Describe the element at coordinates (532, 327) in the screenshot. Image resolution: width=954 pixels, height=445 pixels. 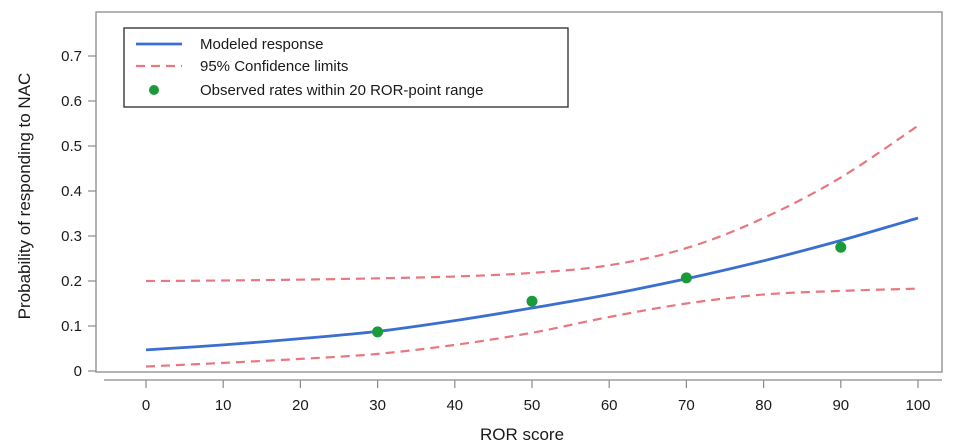
I see `lower-confidence-limit-line` at that location.